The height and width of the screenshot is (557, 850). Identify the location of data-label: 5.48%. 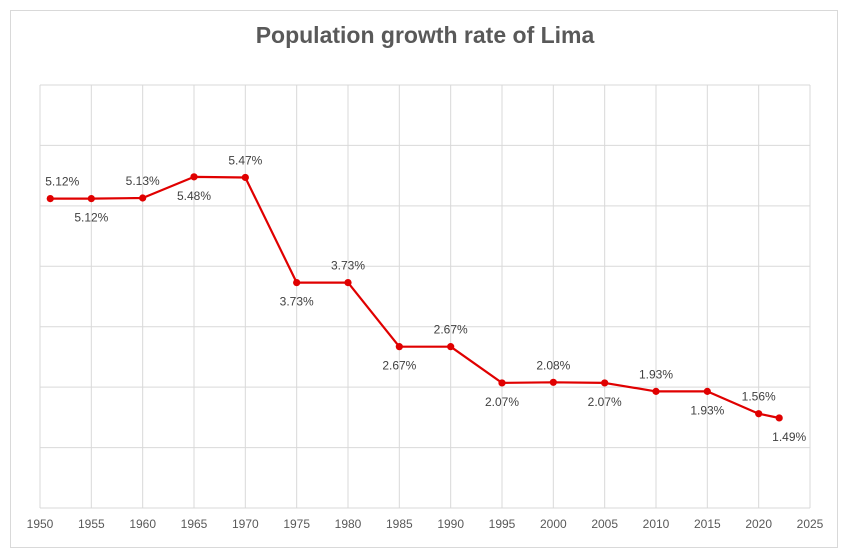
(194, 196).